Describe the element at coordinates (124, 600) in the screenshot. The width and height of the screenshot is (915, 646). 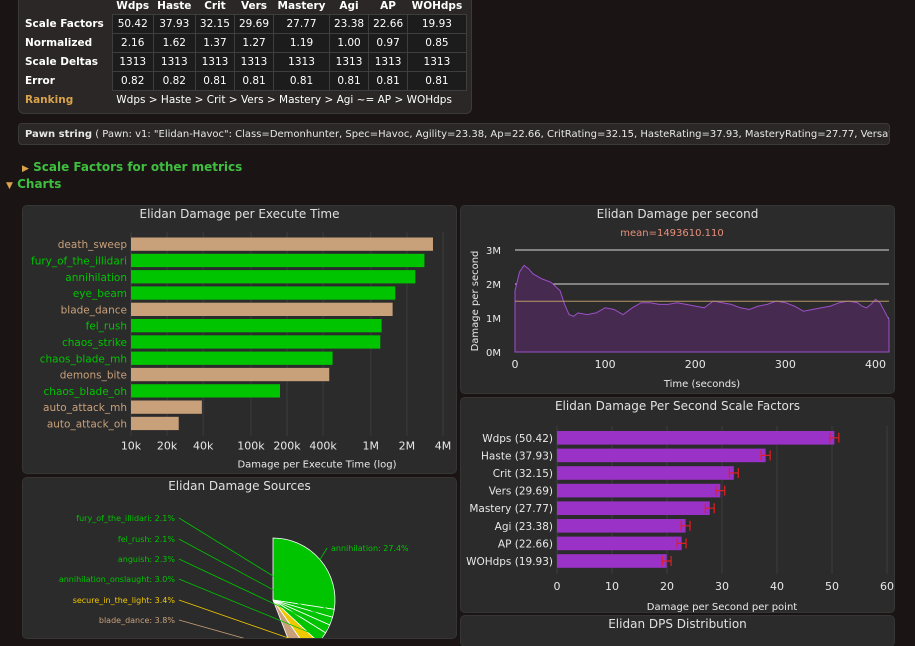
I see `slice-label: secure_in_the_light: 3.4%` at that location.